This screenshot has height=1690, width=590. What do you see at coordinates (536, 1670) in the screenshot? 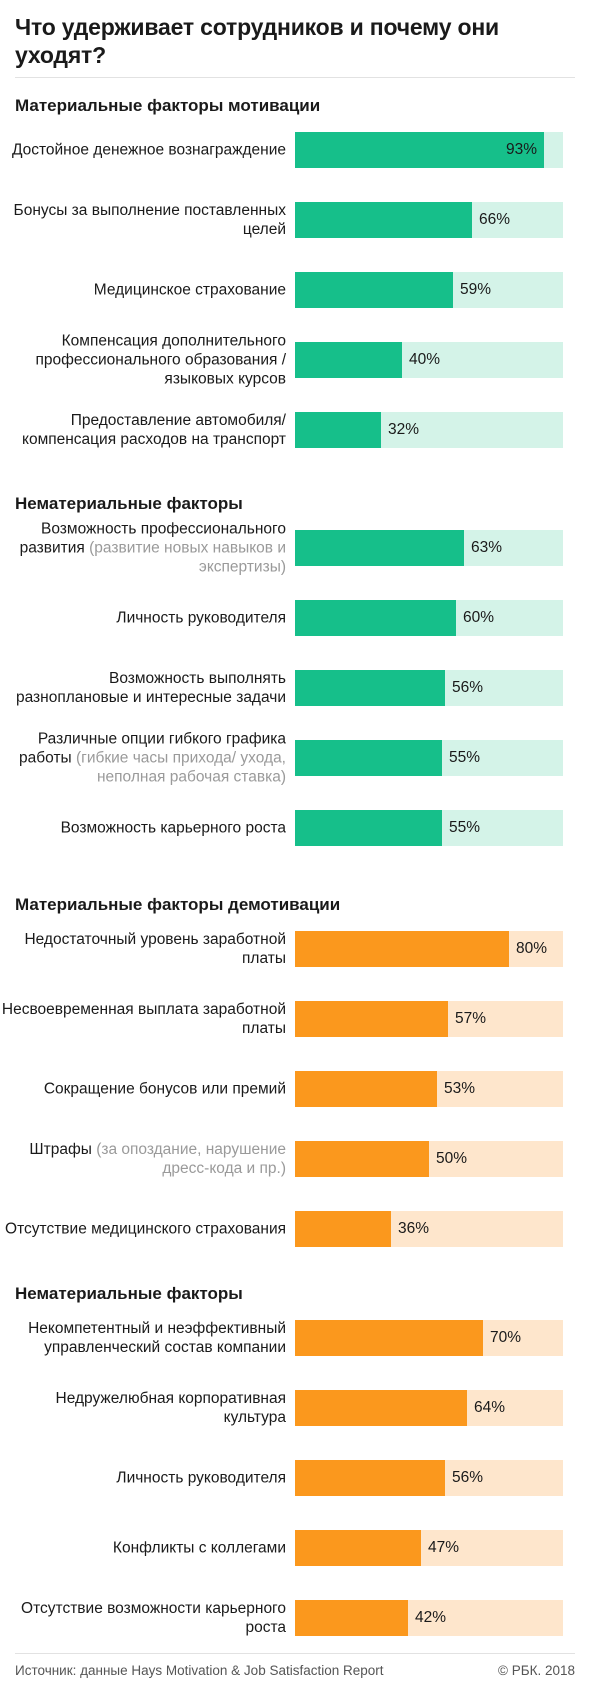
I see `copyright: © РБК. 2018` at bounding box center [536, 1670].